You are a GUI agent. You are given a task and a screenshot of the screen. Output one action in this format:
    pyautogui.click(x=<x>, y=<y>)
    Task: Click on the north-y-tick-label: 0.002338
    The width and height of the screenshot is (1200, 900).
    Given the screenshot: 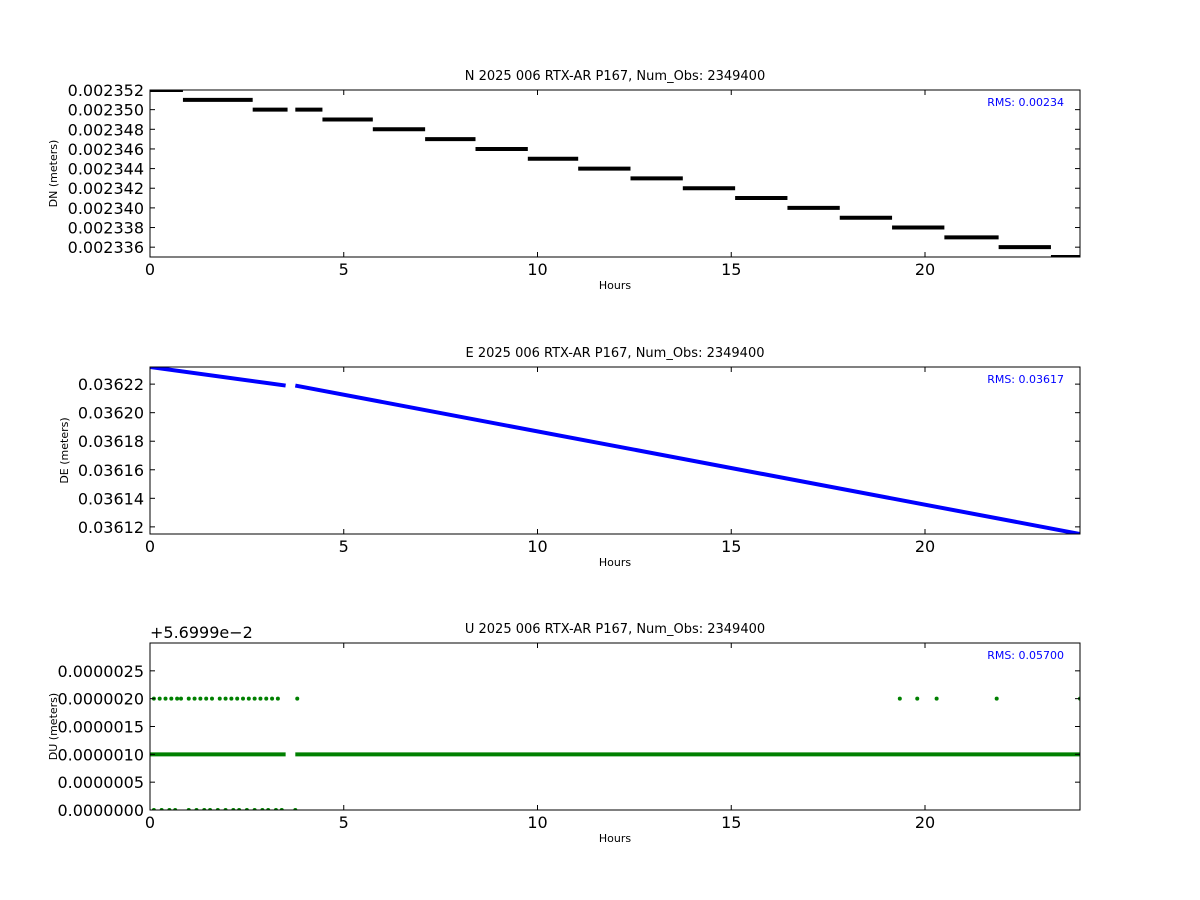 What is the action you would take?
    pyautogui.click(x=106, y=228)
    